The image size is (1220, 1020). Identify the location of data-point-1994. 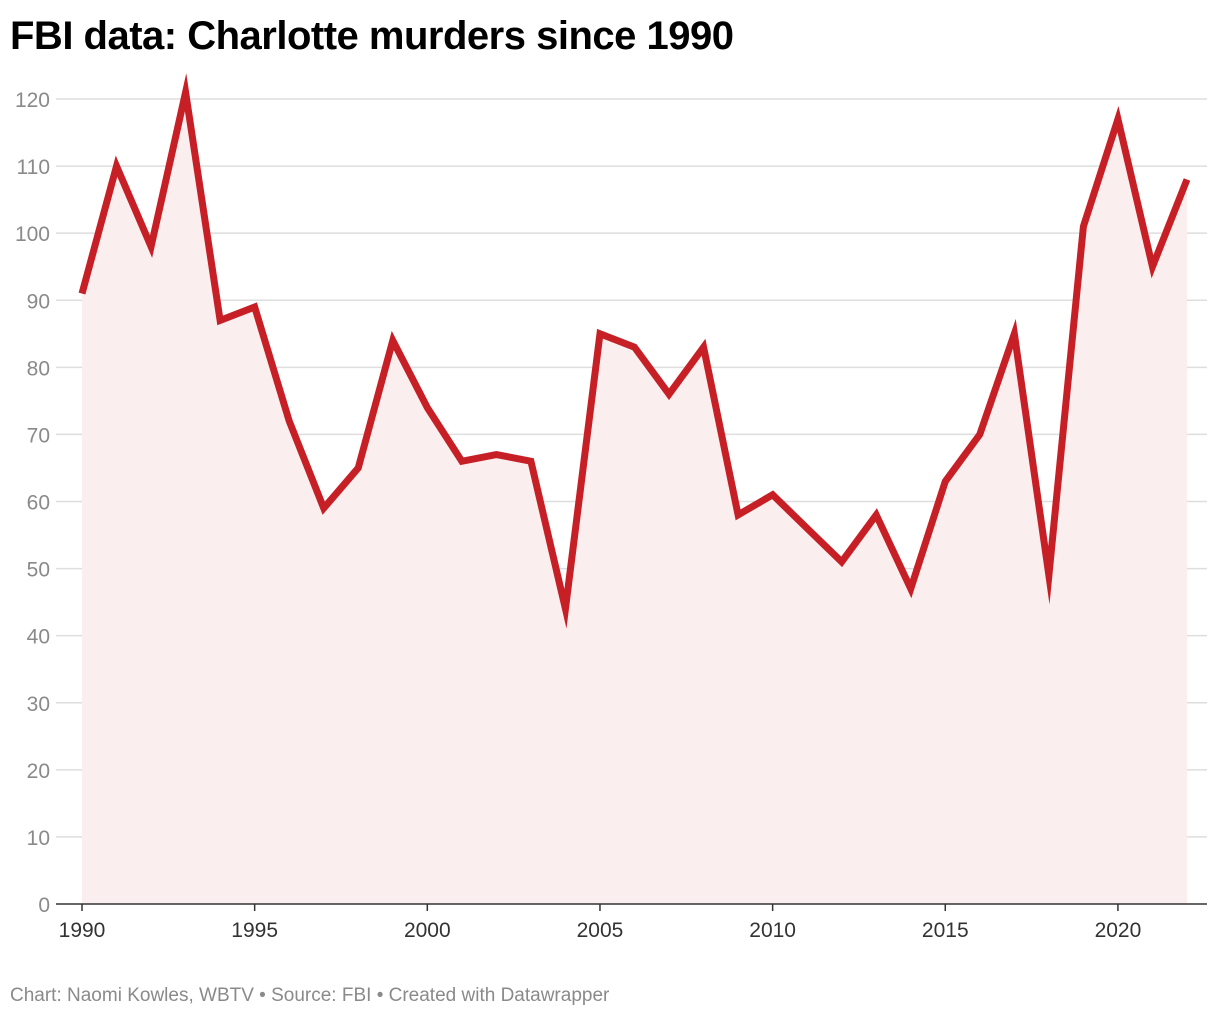
(220, 320).